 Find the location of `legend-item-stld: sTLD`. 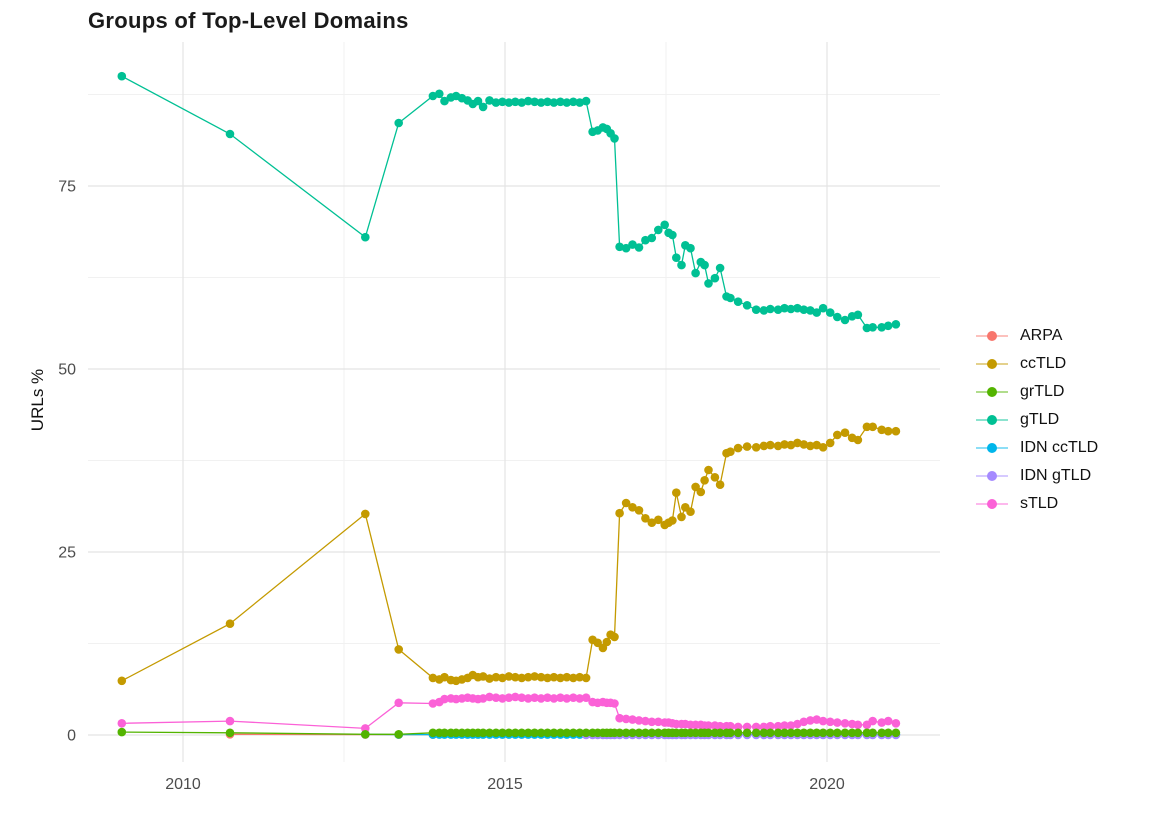

legend-item-stld: sTLD is located at coordinates (1037, 504).